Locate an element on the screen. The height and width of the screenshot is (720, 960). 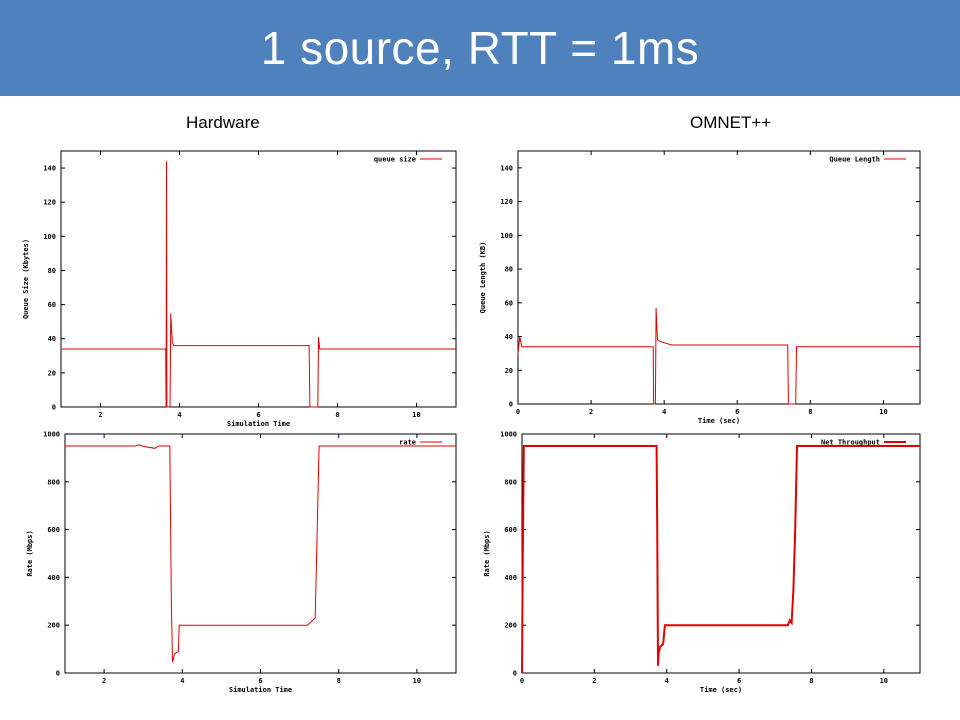
legend-label: Queue Length is located at coordinates (854, 160).